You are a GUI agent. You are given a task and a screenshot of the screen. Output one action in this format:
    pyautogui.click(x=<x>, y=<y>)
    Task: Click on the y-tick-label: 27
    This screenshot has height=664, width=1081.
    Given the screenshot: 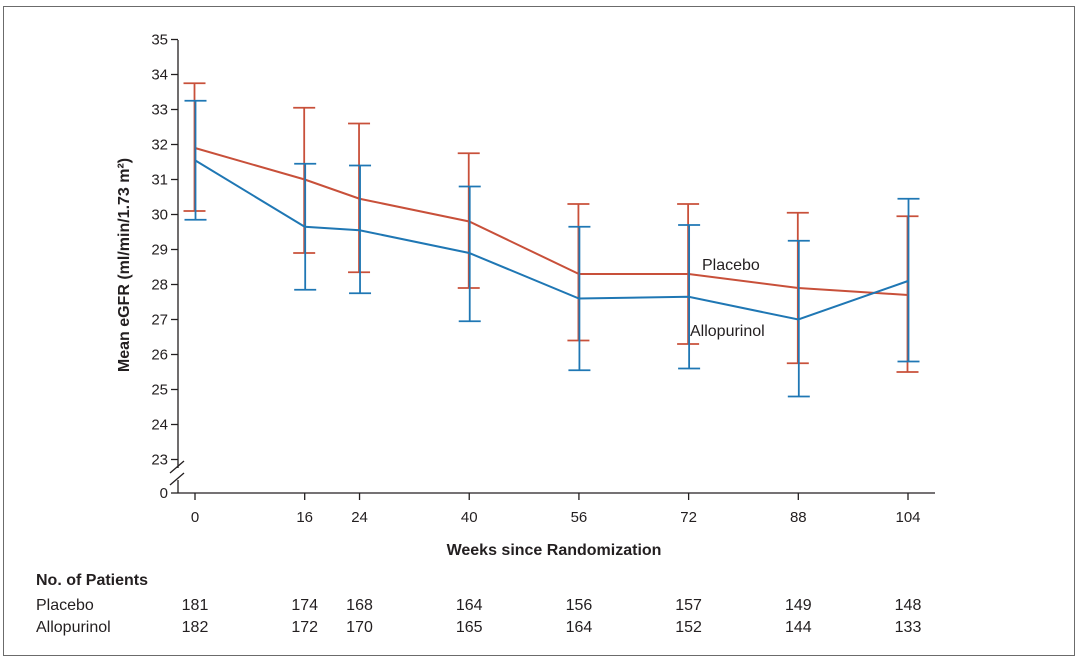 What is the action you would take?
    pyautogui.click(x=159, y=320)
    